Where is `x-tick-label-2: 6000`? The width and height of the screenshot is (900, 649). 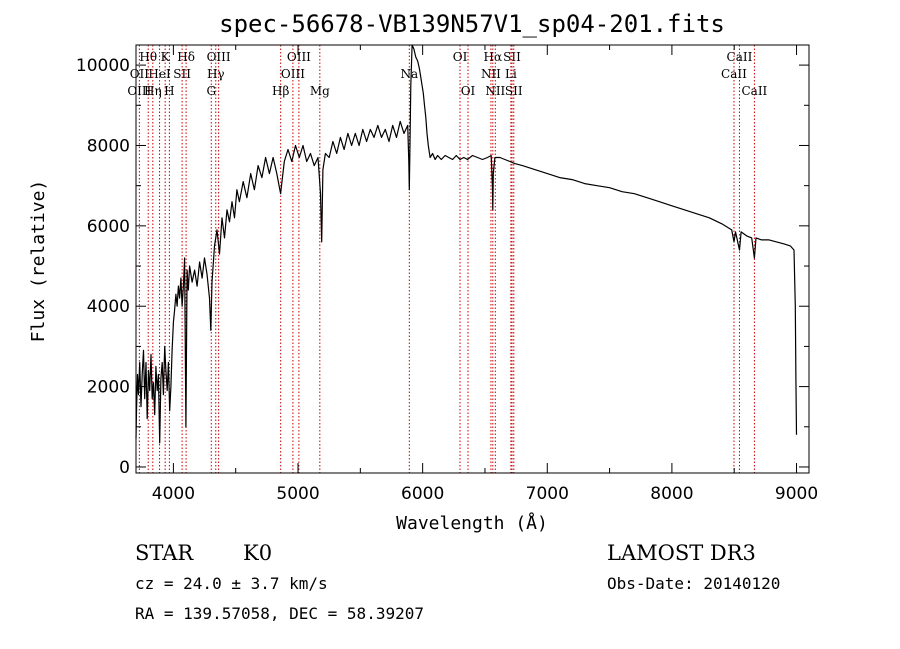 x-tick-label-2: 6000 is located at coordinates (422, 494).